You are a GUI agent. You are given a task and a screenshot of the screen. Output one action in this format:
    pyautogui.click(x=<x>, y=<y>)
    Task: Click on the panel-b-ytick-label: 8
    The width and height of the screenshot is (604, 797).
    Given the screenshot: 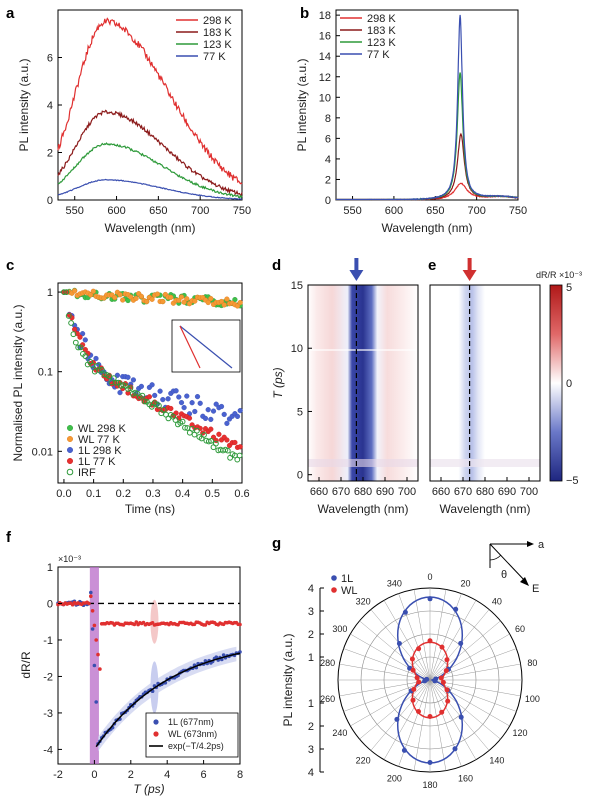 What is the action you would take?
    pyautogui.click(x=328, y=119)
    